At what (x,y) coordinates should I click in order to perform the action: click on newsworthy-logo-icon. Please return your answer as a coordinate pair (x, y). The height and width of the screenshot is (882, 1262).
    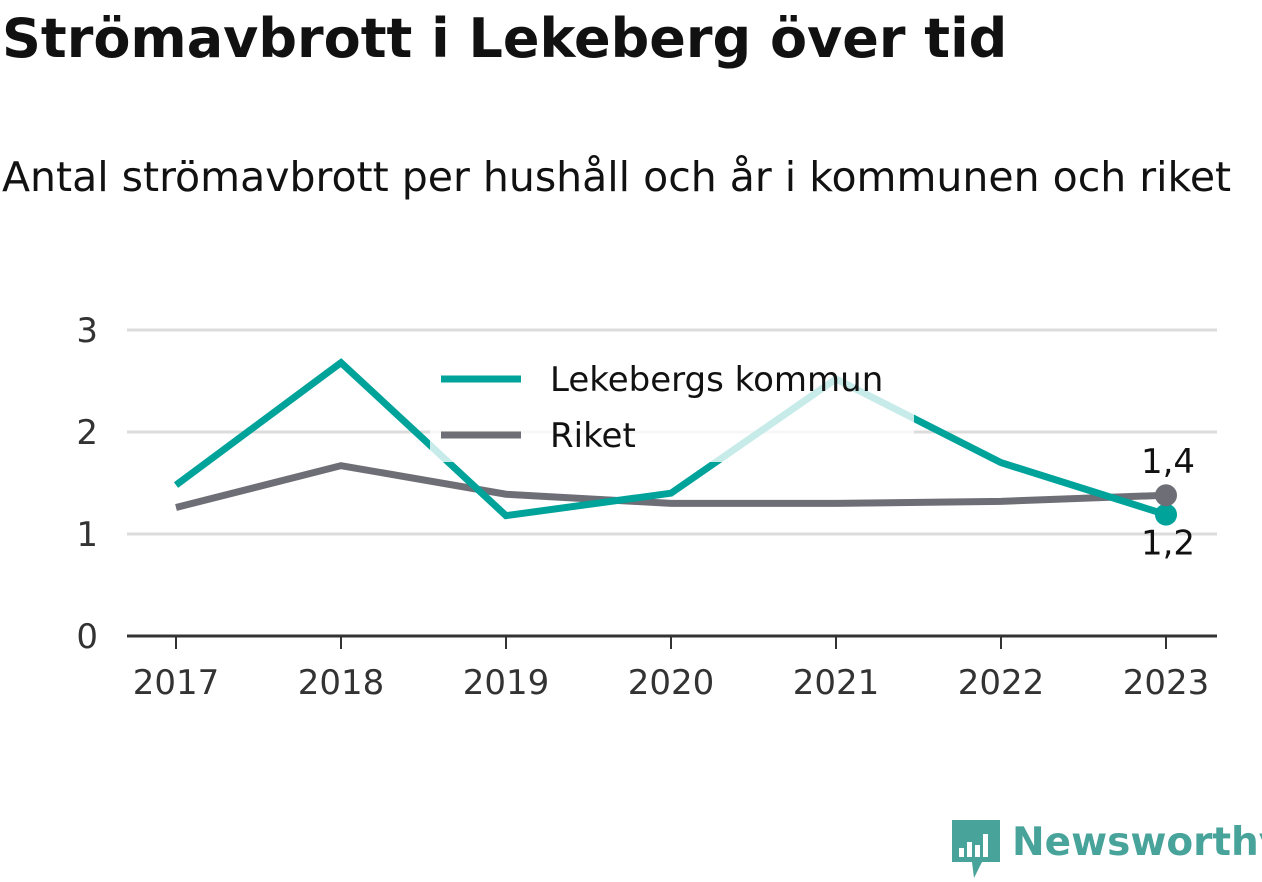
    Looking at the image, I should click on (976, 849).